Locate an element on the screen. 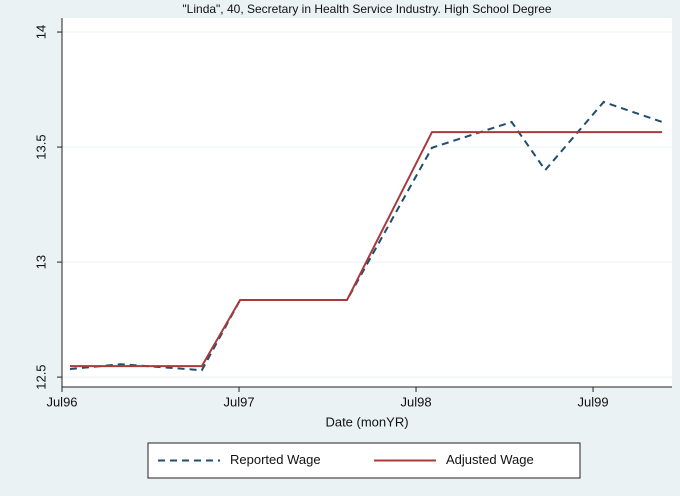 Image resolution: width=680 pixels, height=496 pixels. legend-label: Reported Wage is located at coordinates (275, 459).